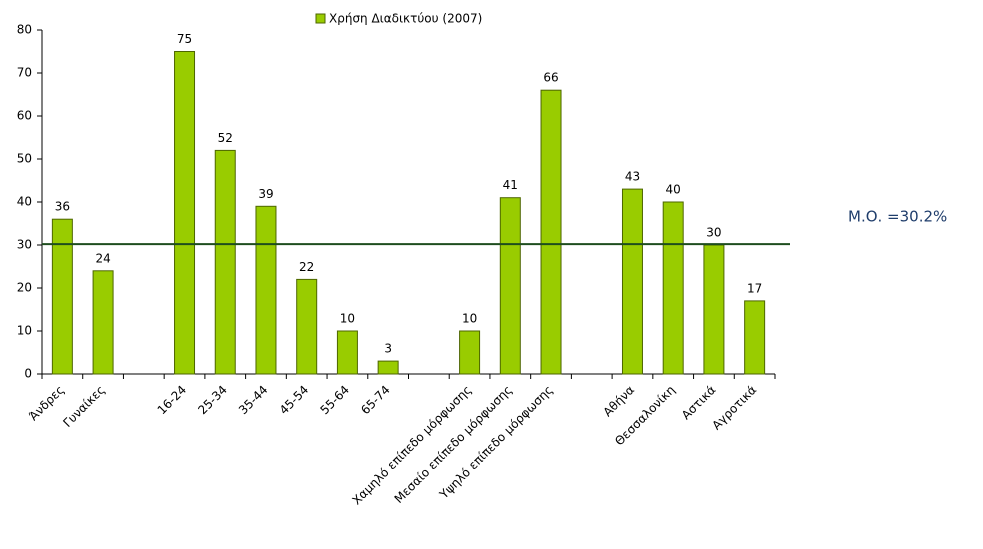 The height and width of the screenshot is (549, 983). Describe the element at coordinates (28, 374) in the screenshot. I see `y-tick-label: 0` at that location.